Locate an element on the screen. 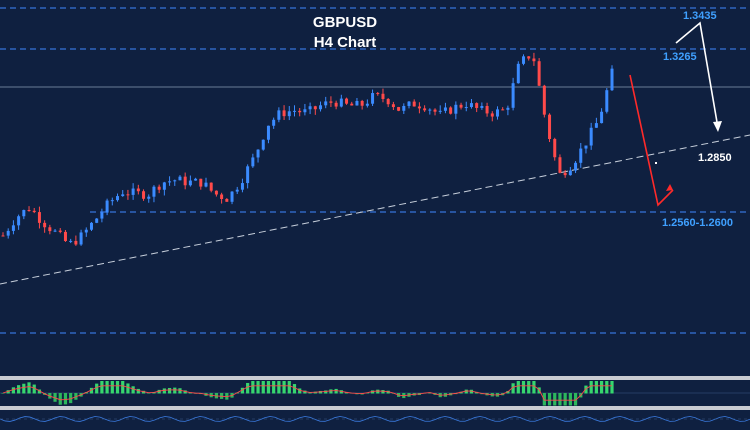 The image size is (750, 430). level-label-4: 1.2560-1.2600 is located at coordinates (697, 223).